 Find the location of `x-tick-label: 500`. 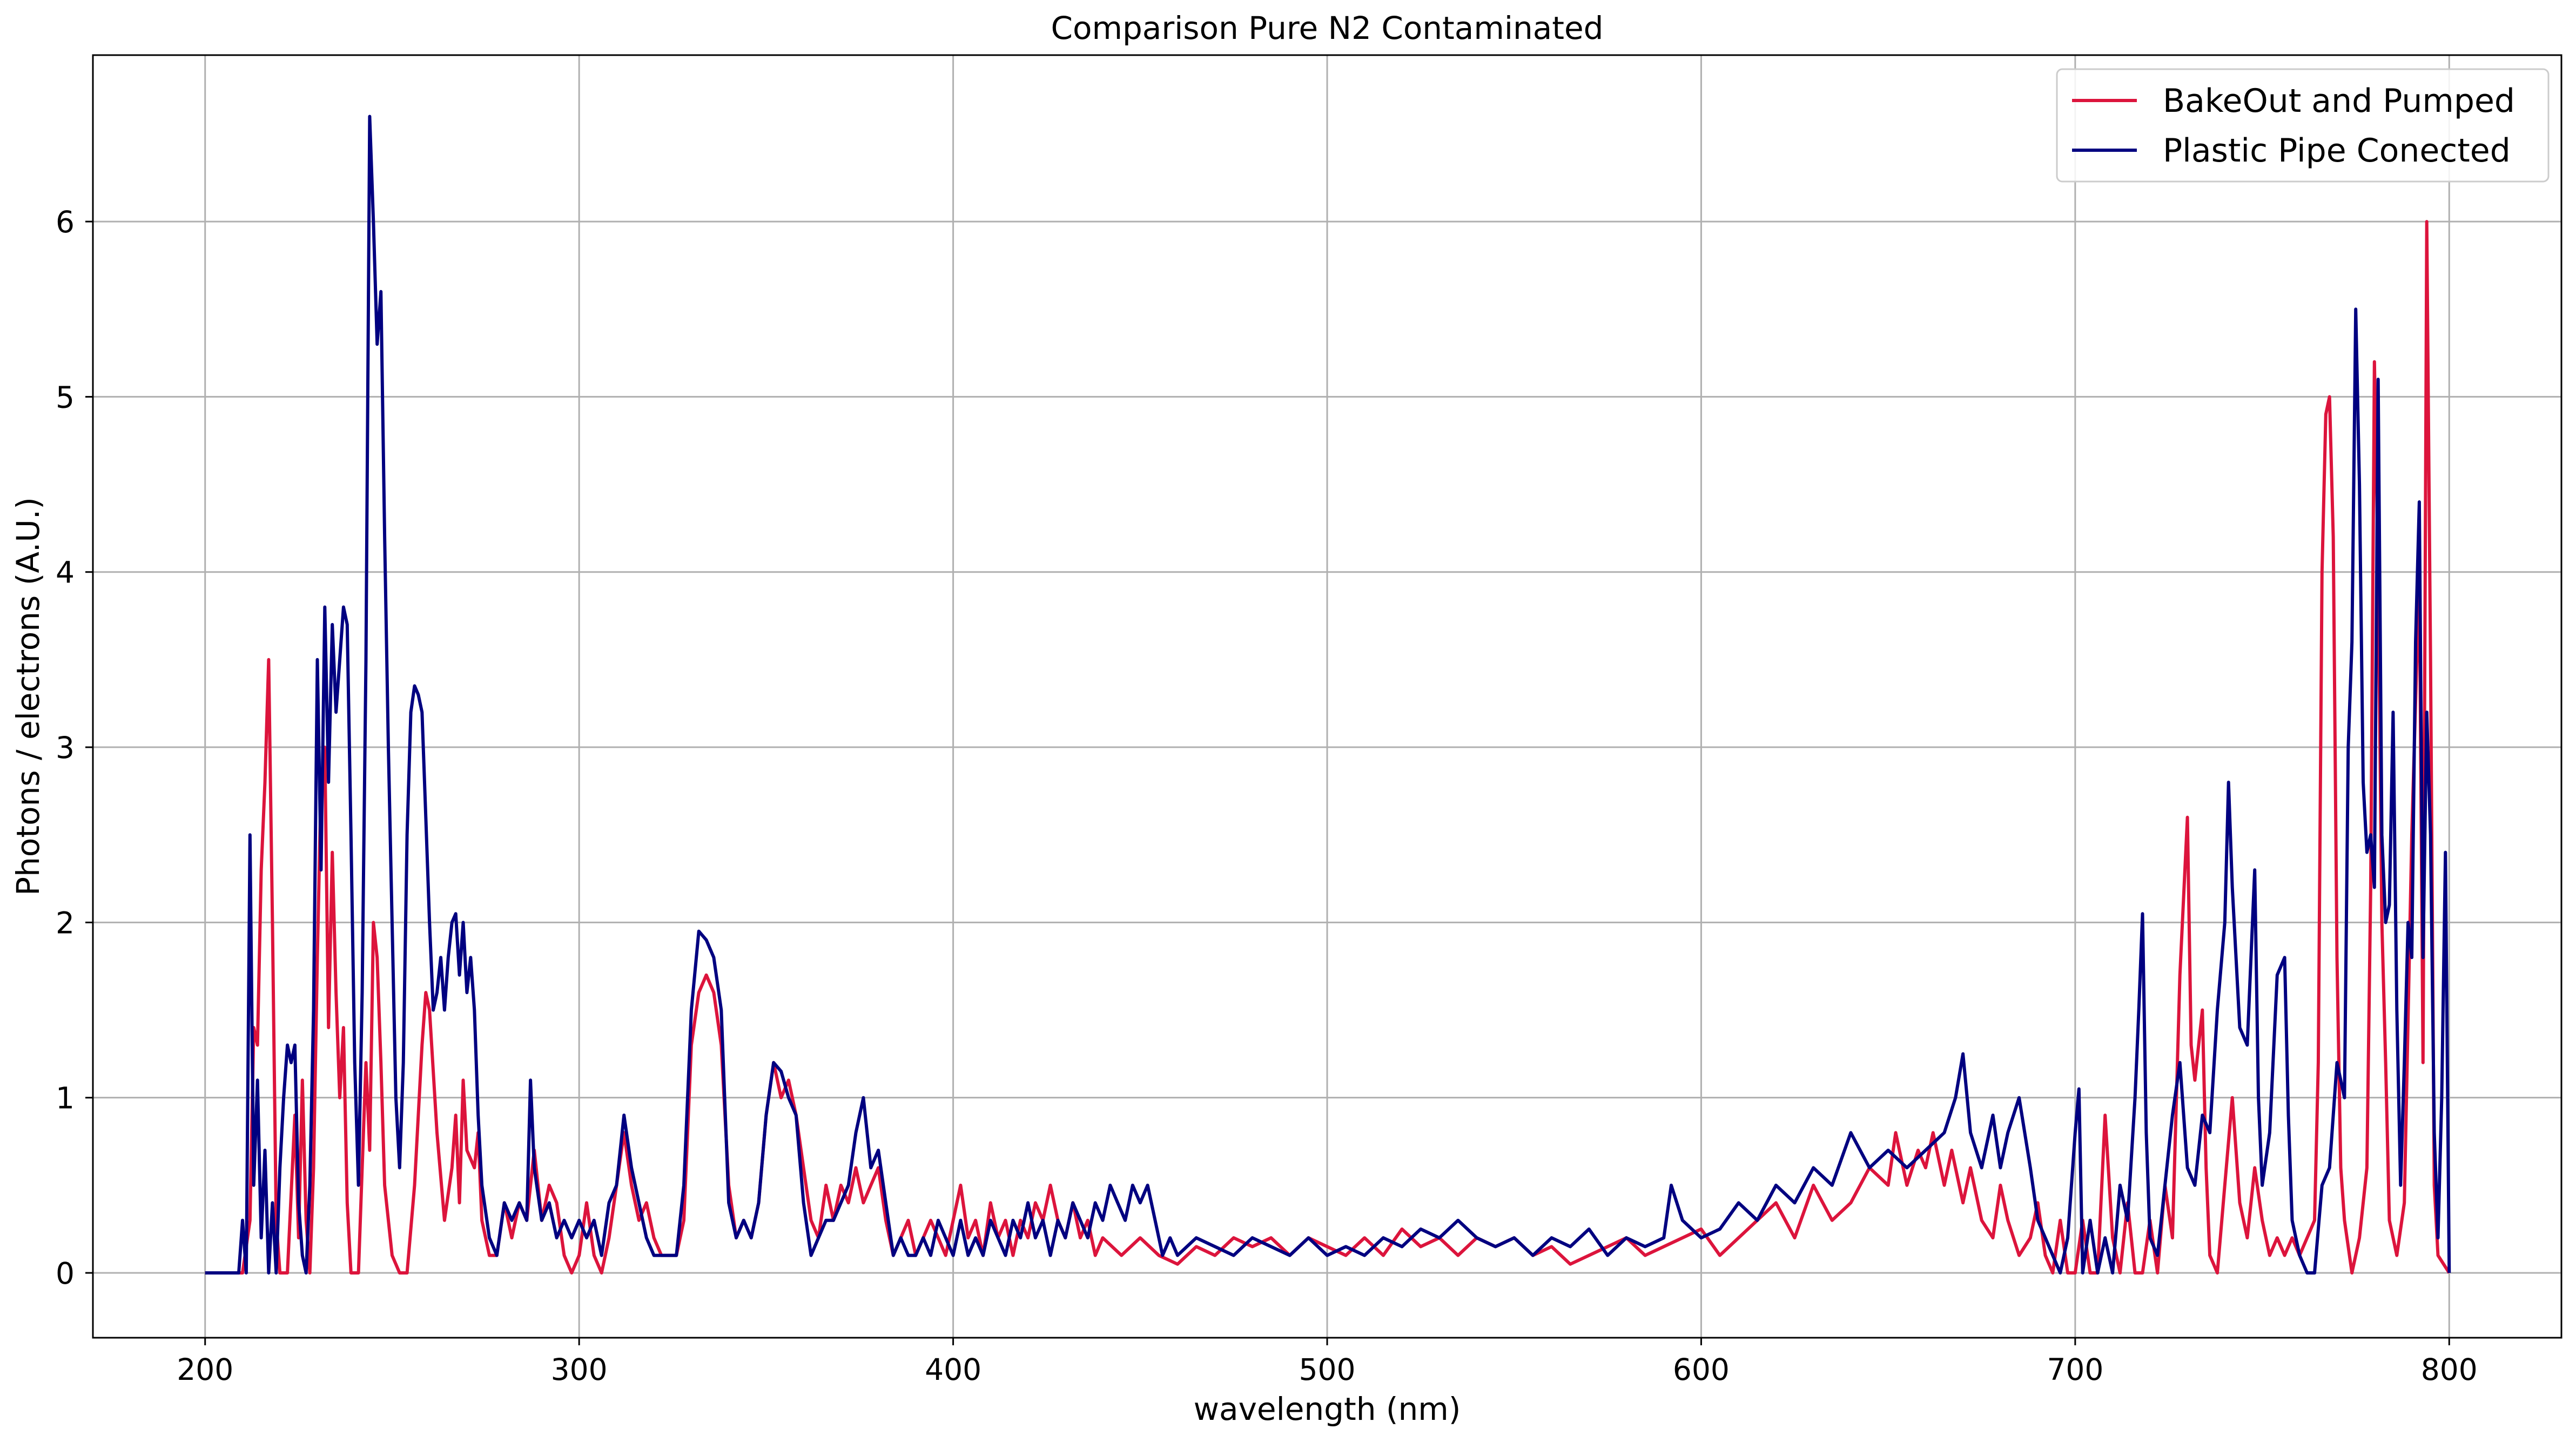

x-tick-label: 500 is located at coordinates (1327, 1369).